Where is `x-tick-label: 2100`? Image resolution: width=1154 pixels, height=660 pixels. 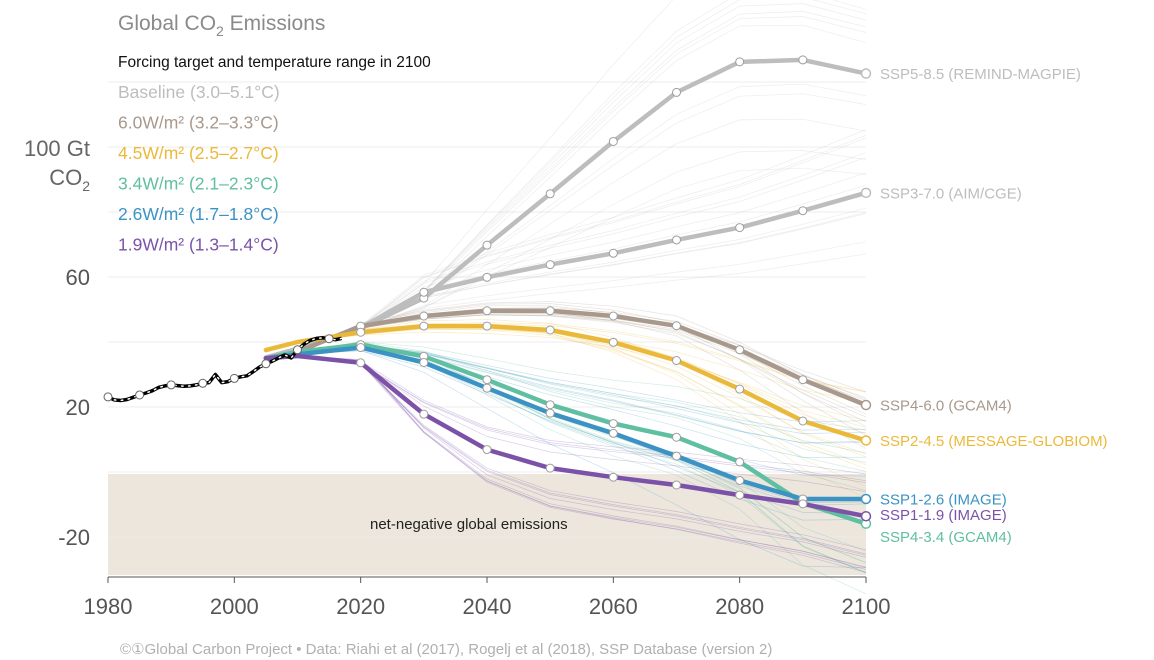
x-tick-label: 2100 is located at coordinates (866, 606).